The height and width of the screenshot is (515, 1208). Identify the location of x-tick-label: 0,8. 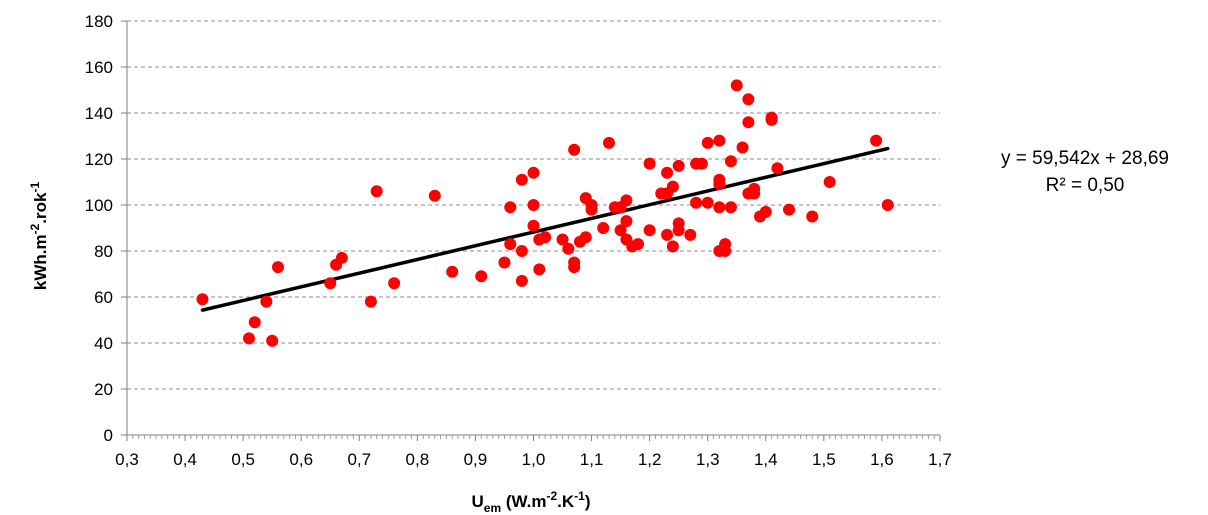
(418, 459).